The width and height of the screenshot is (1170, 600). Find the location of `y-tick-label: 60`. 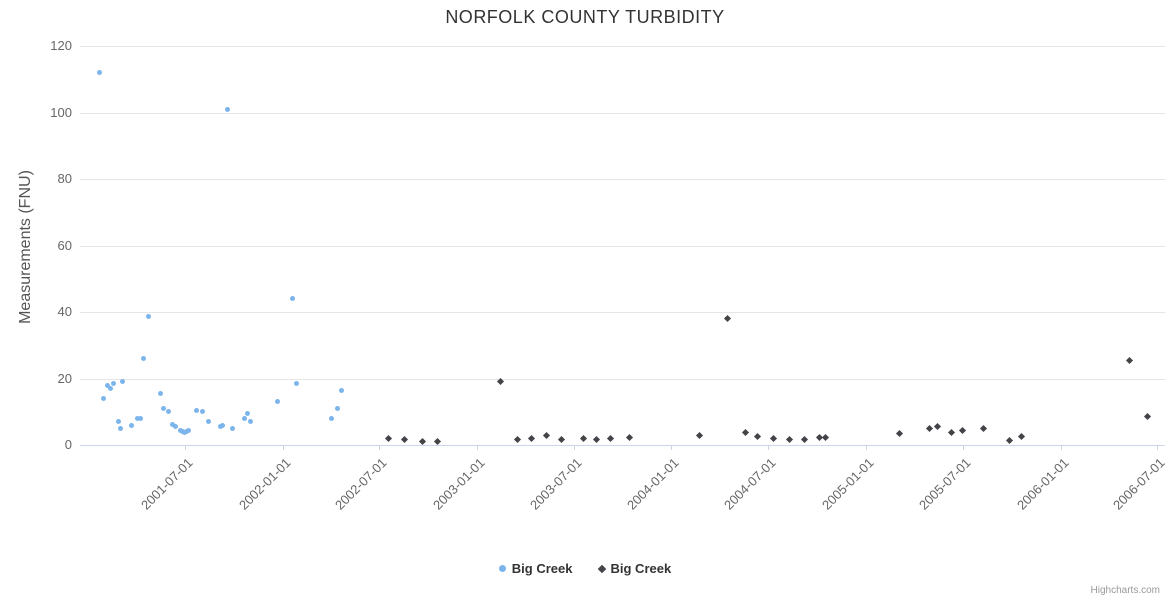

y-tick-label: 60 is located at coordinates (64, 245).